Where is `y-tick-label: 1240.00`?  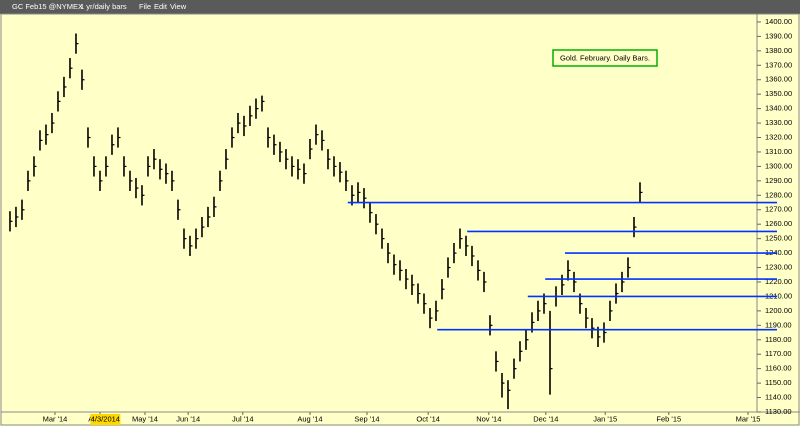 y-tick-label: 1240.00 is located at coordinates (778, 252).